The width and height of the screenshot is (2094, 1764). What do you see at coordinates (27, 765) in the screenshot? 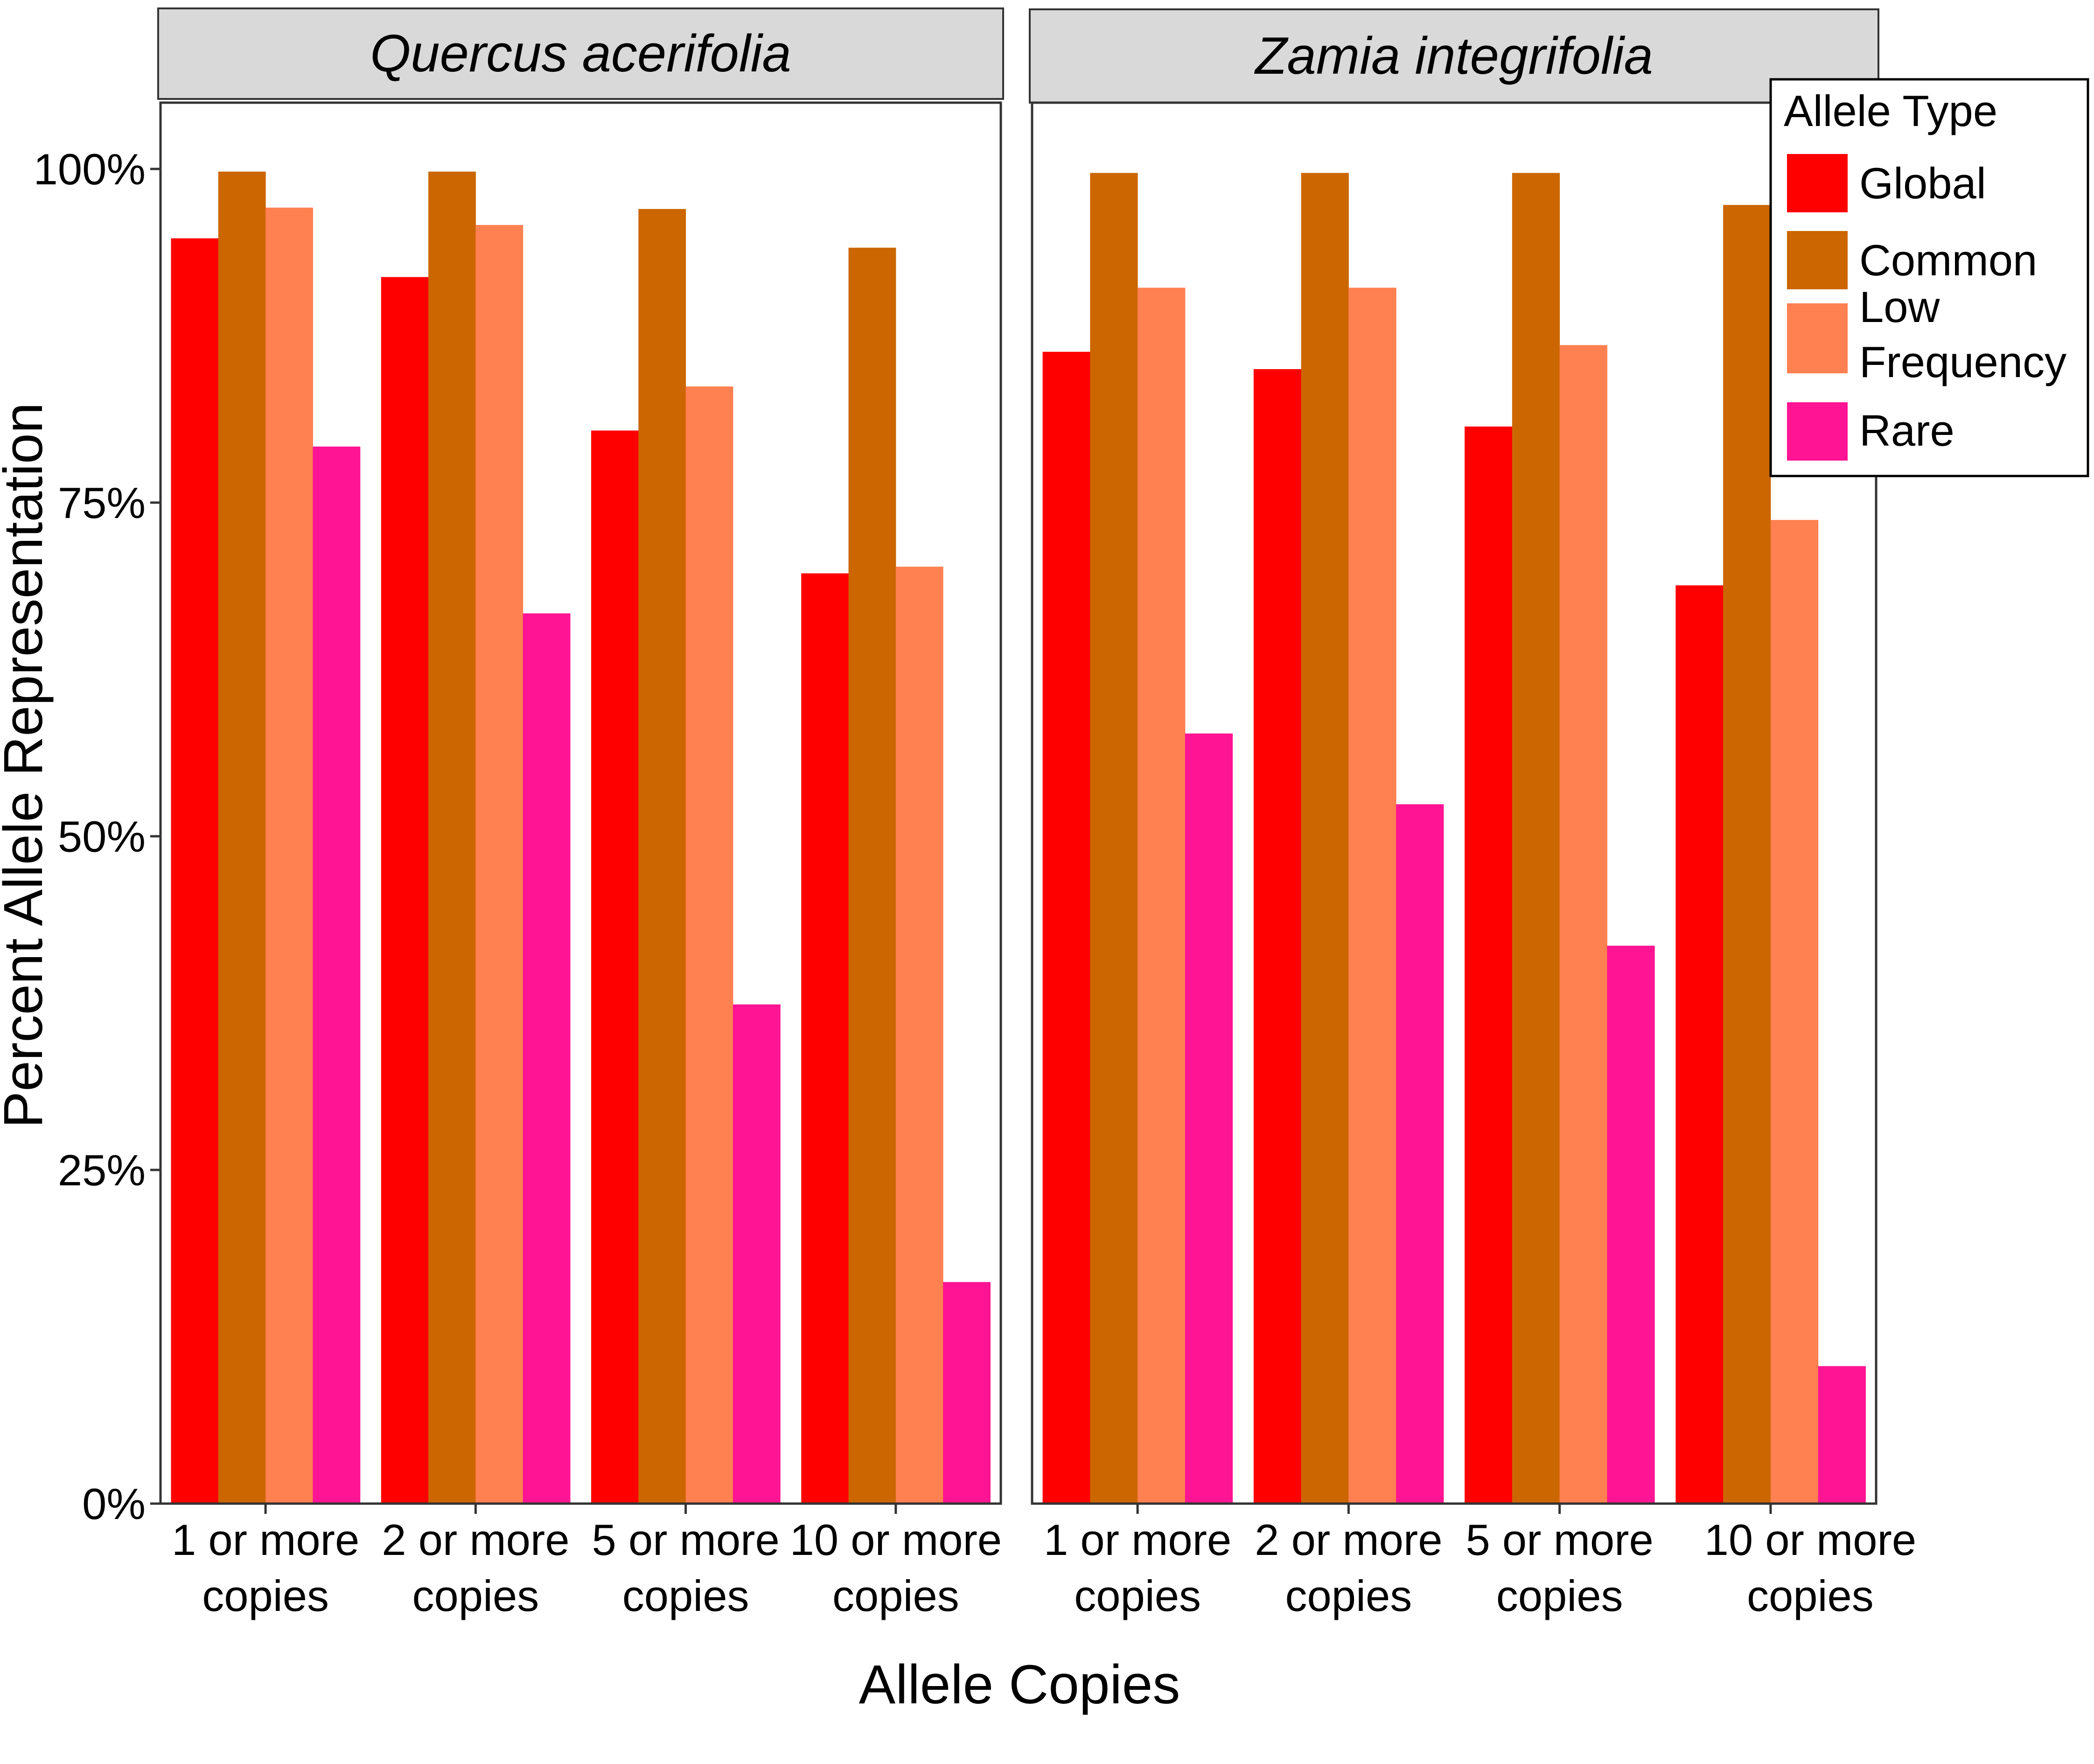
I see `y-axis-title: Percent Allele Representation` at bounding box center [27, 765].